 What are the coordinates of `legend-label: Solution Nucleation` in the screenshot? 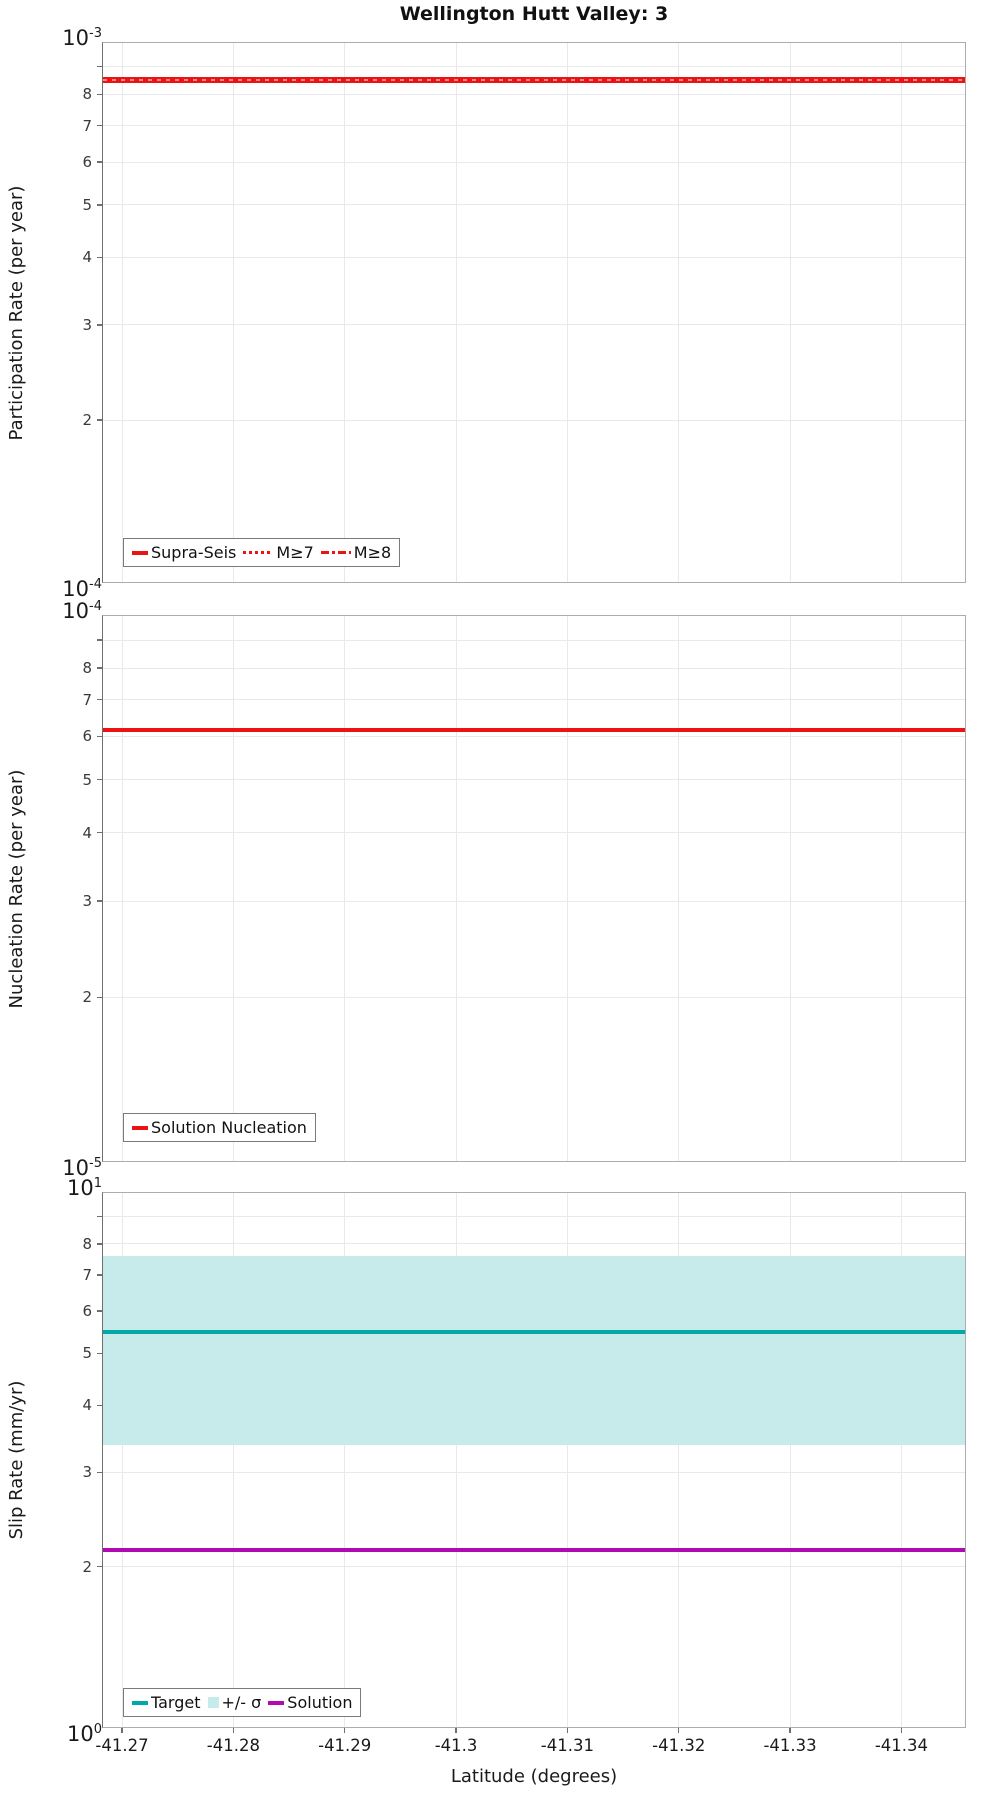 It's located at (229, 1127).